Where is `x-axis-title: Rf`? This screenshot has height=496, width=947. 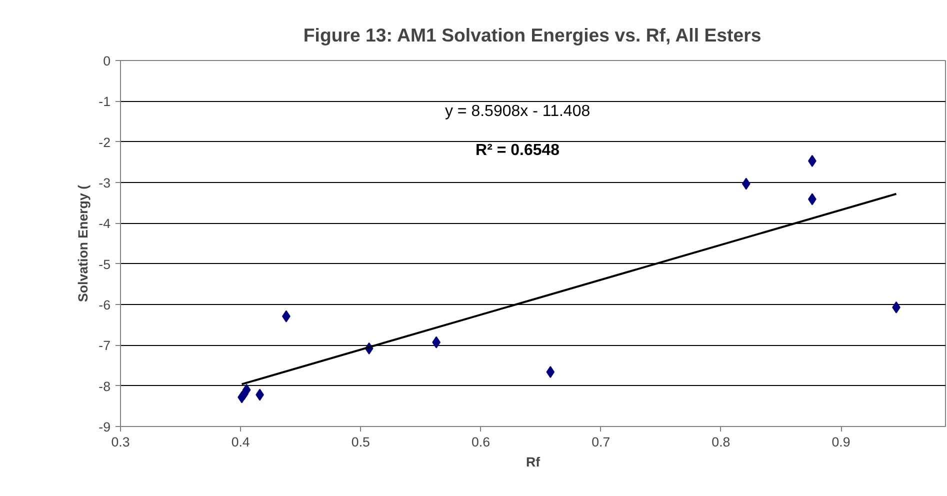
x-axis-title: Rf is located at coordinates (533, 462).